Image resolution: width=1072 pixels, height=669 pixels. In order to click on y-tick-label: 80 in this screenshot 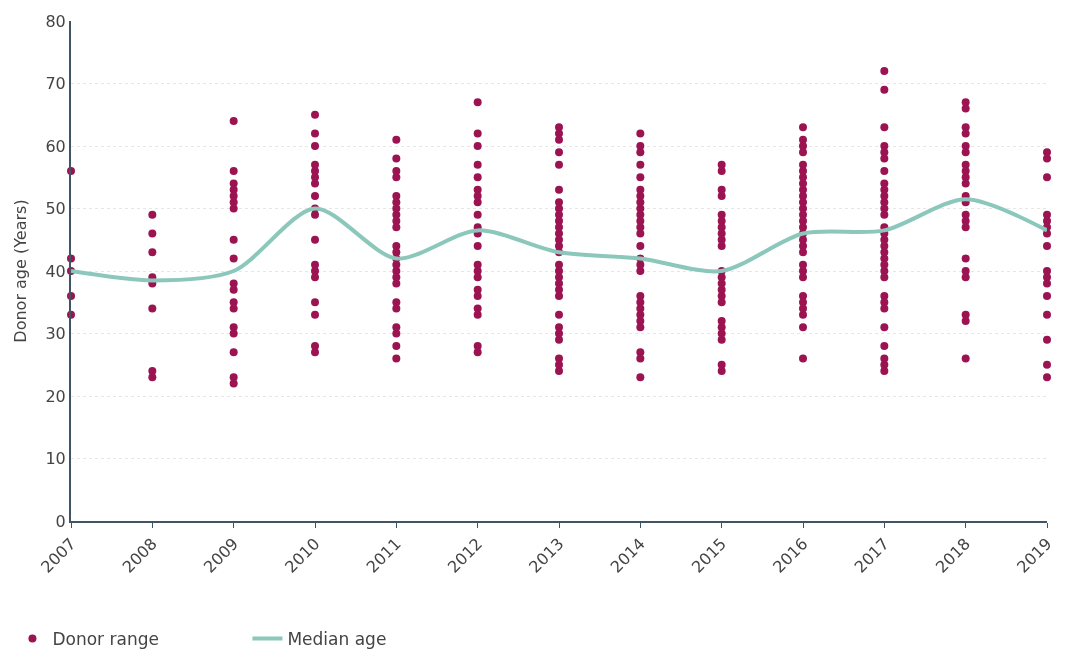, I will do `click(55, 21)`.